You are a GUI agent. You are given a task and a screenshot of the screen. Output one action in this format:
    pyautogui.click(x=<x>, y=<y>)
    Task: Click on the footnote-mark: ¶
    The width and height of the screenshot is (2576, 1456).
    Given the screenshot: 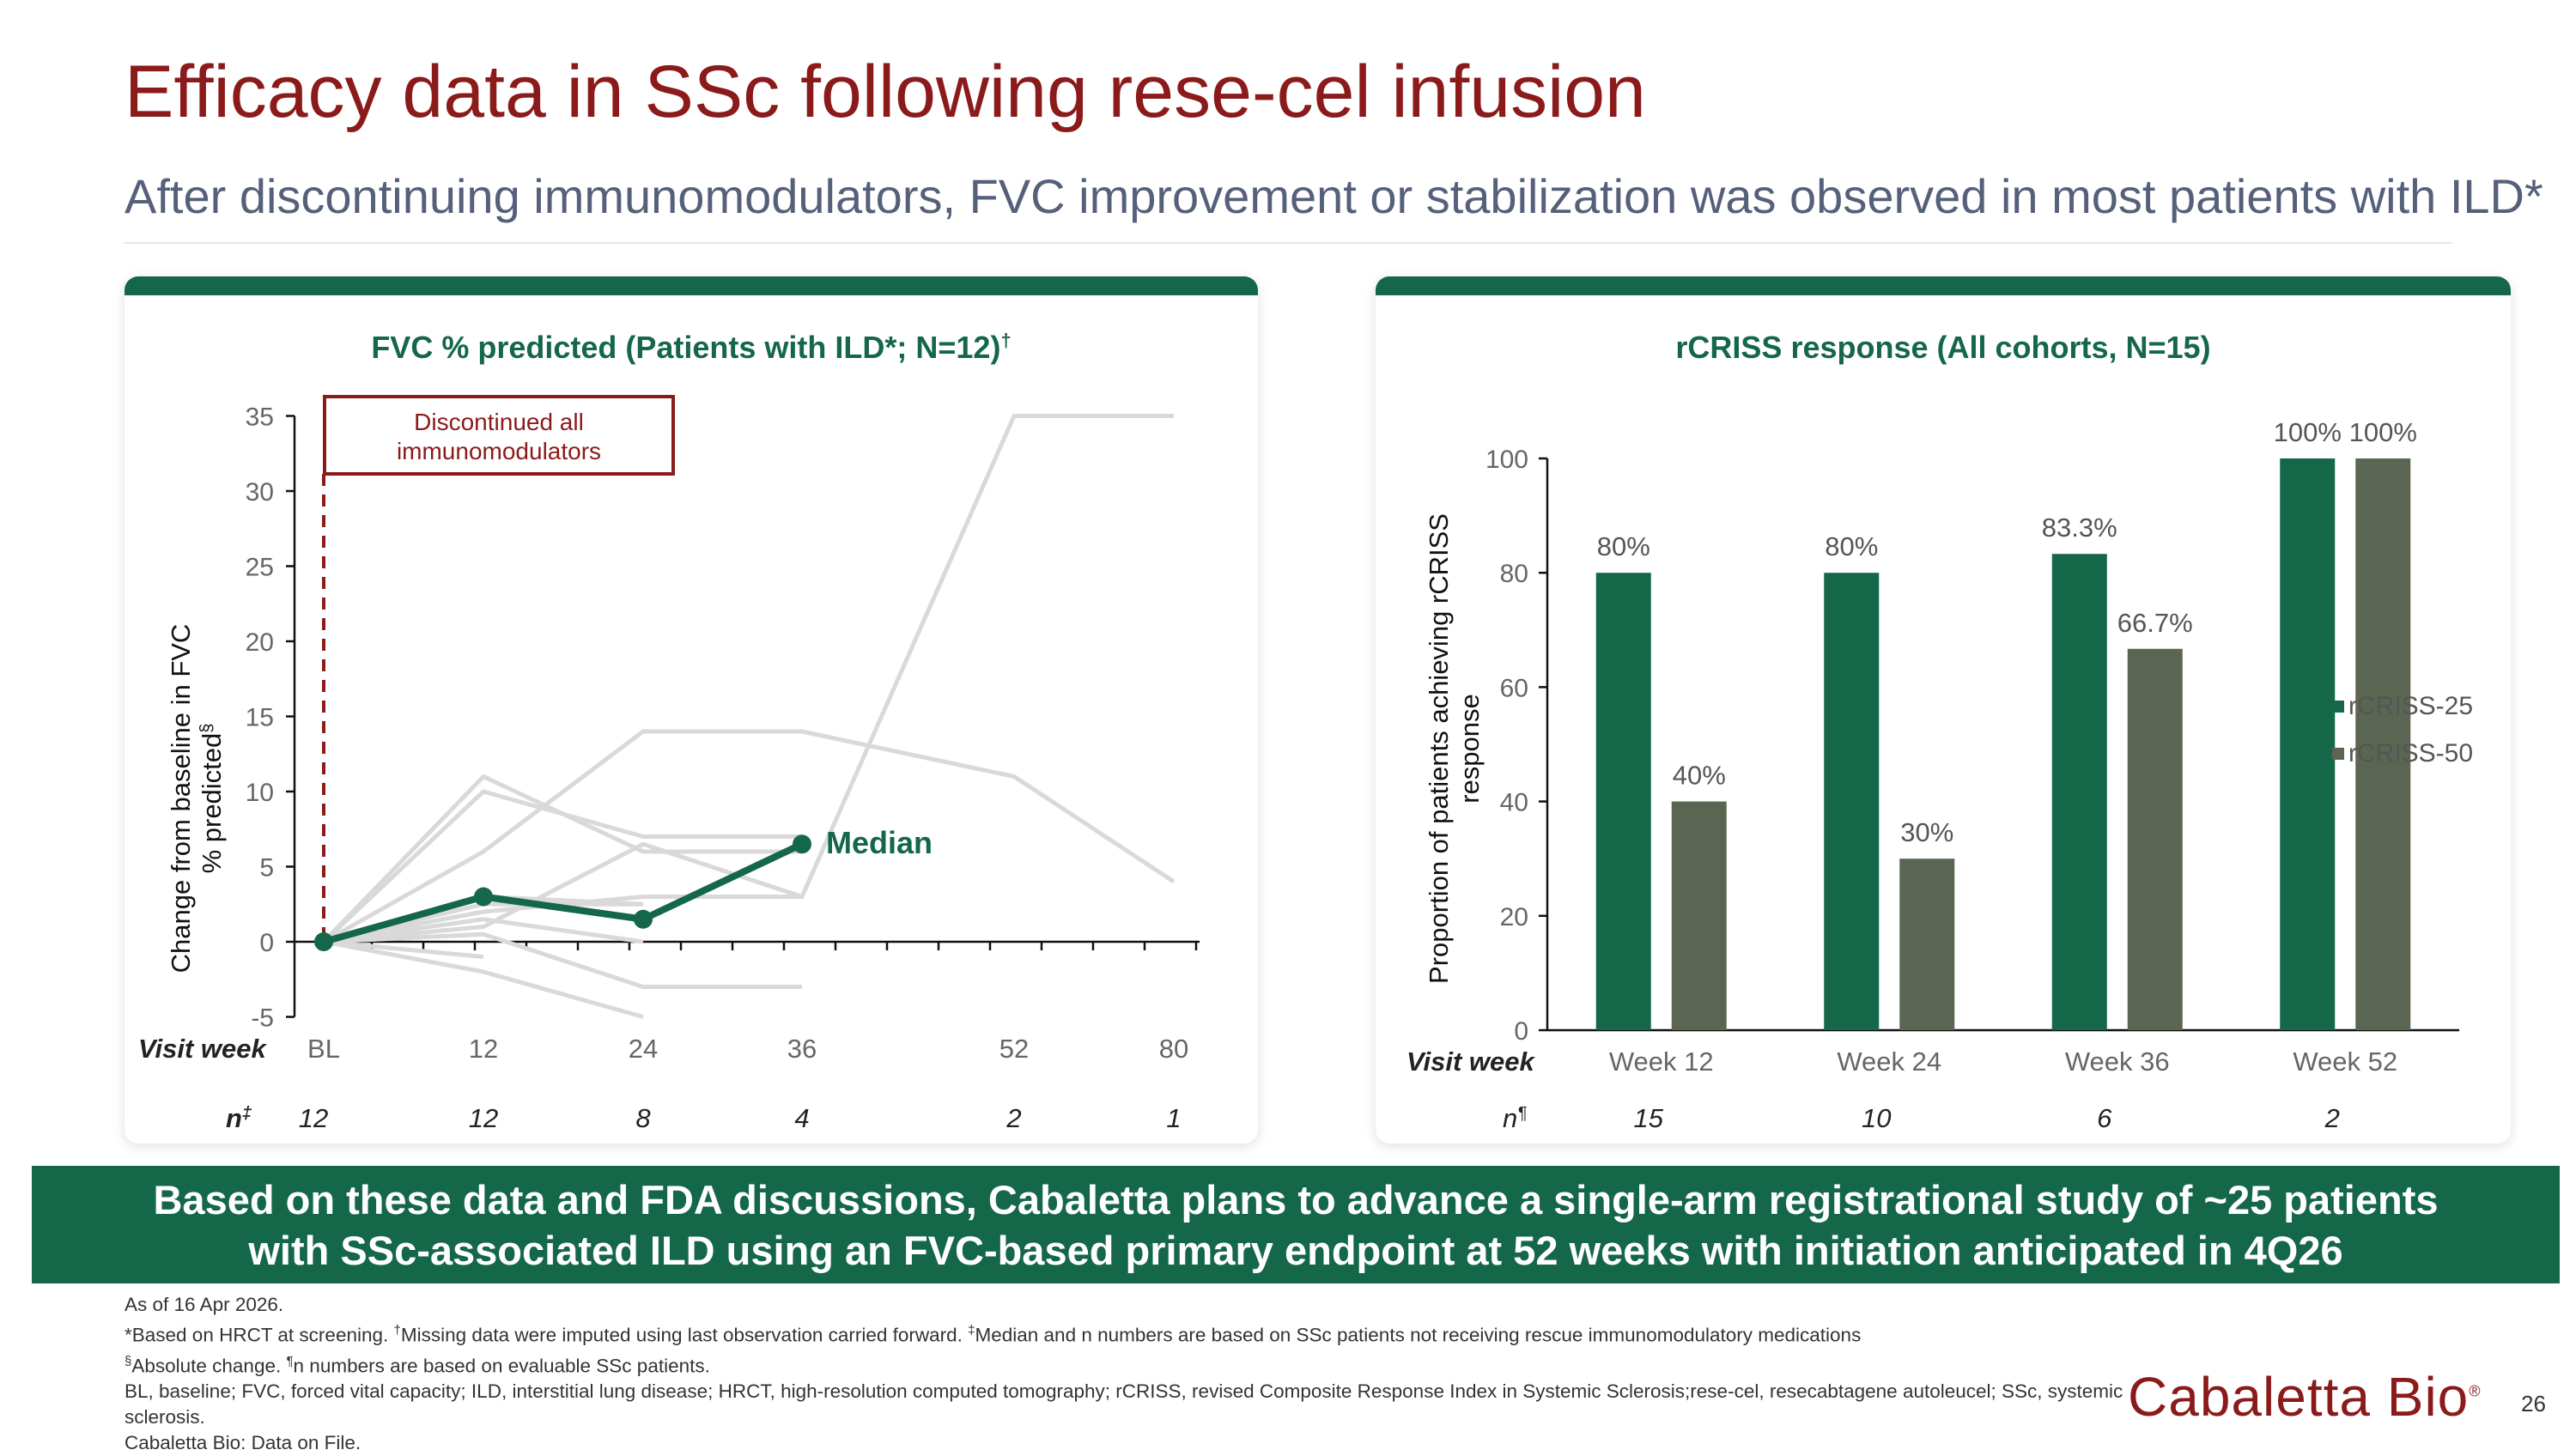 What is the action you would take?
    pyautogui.click(x=290, y=1361)
    